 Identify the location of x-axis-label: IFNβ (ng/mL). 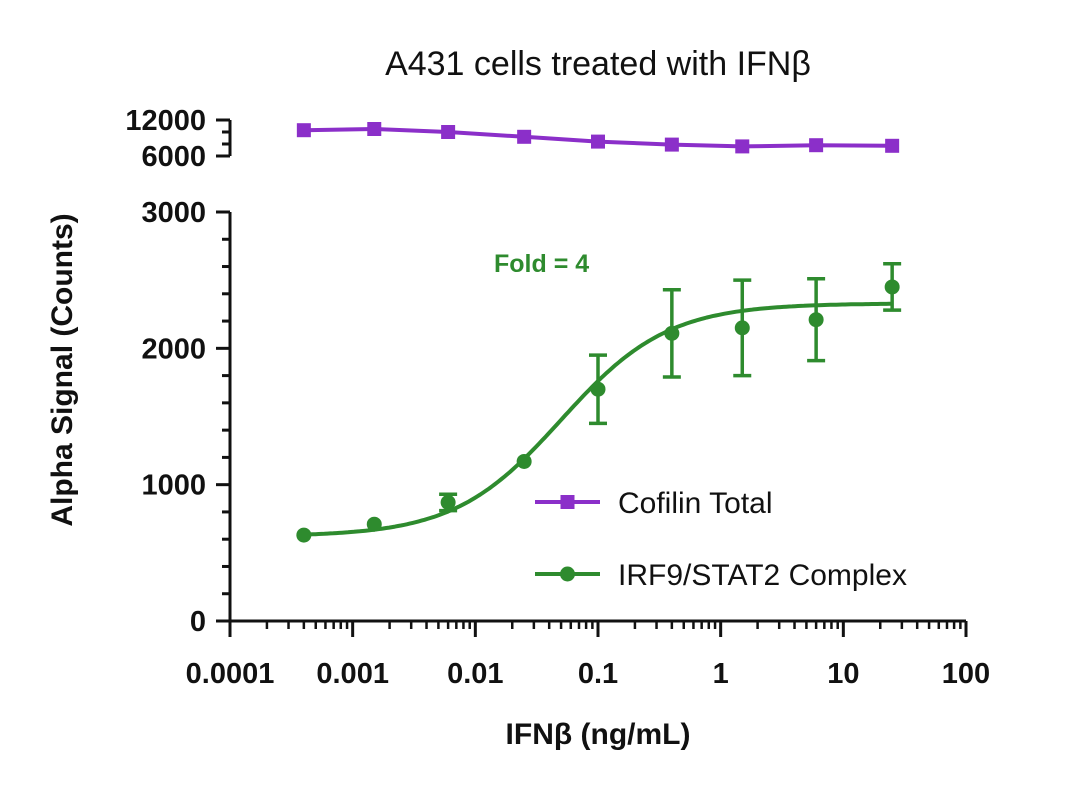
(598, 734).